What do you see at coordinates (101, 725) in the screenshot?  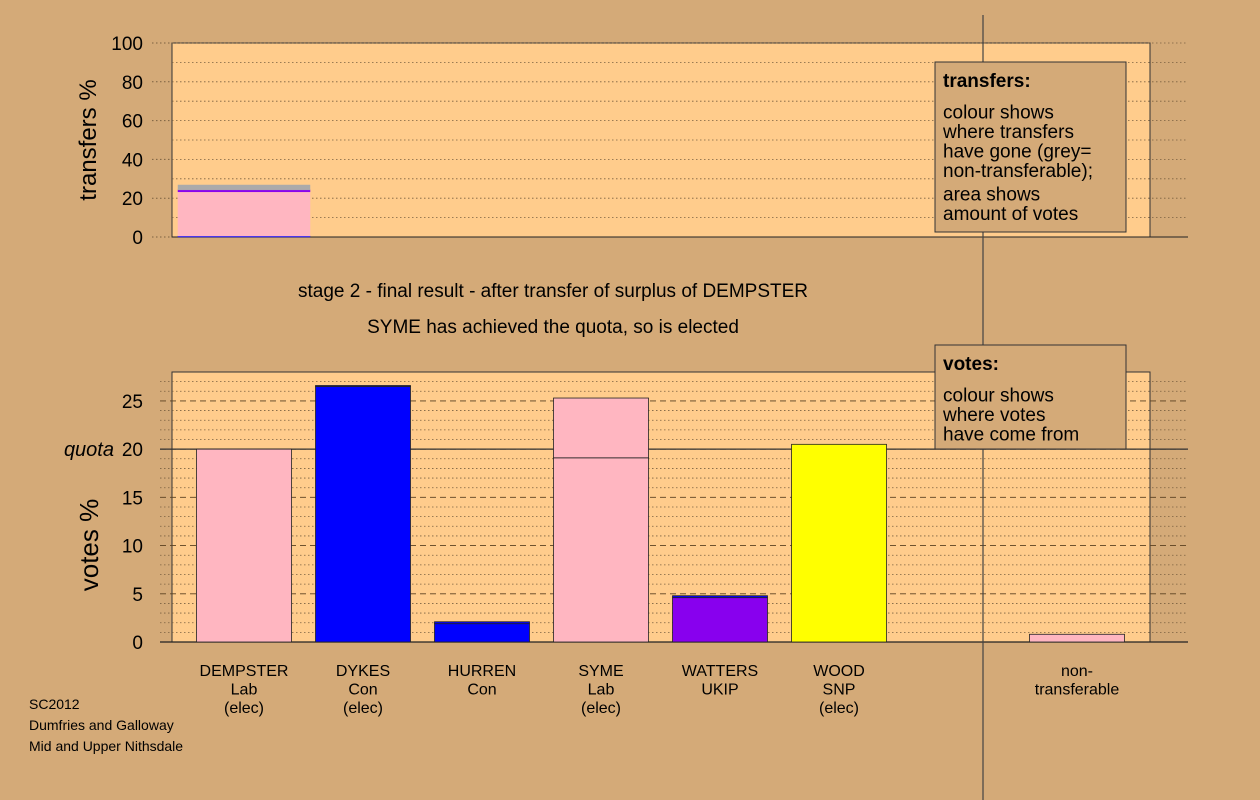 I see `footer-line: Dumfries and Galloway` at bounding box center [101, 725].